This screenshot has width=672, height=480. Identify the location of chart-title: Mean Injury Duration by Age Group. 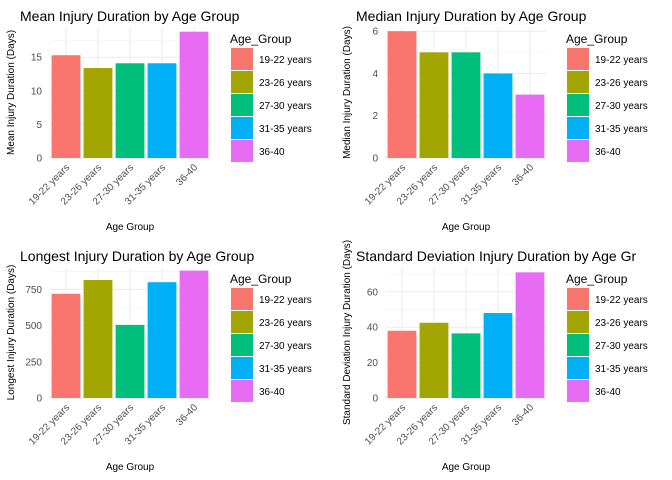
(130, 16).